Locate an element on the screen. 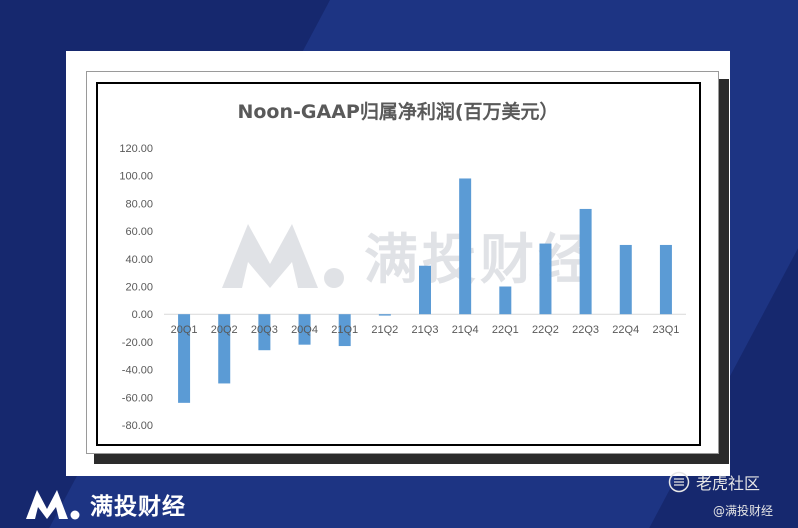  x-tick-label: 22Q3 is located at coordinates (585, 330).